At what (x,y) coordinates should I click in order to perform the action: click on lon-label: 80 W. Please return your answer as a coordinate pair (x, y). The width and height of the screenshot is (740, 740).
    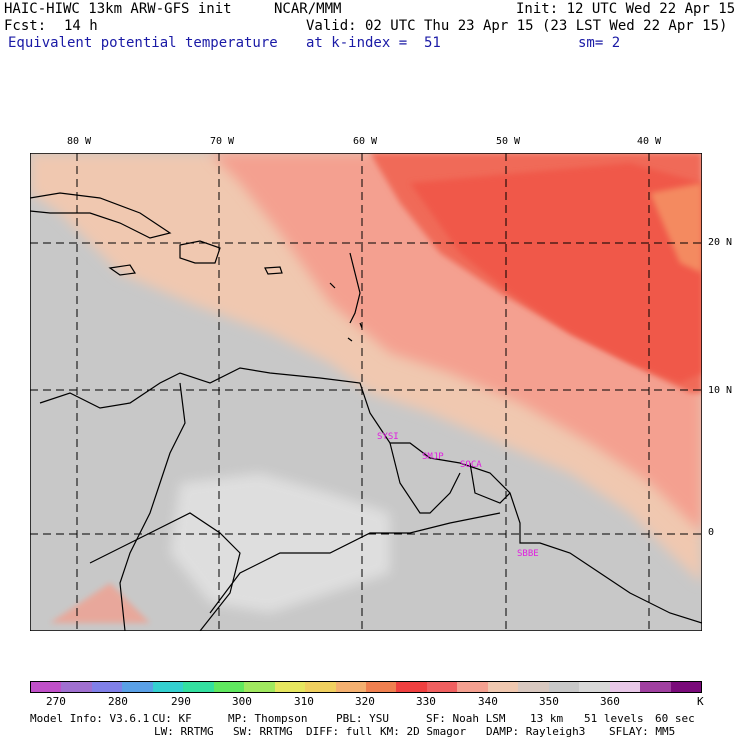
    Looking at the image, I should click on (79, 141).